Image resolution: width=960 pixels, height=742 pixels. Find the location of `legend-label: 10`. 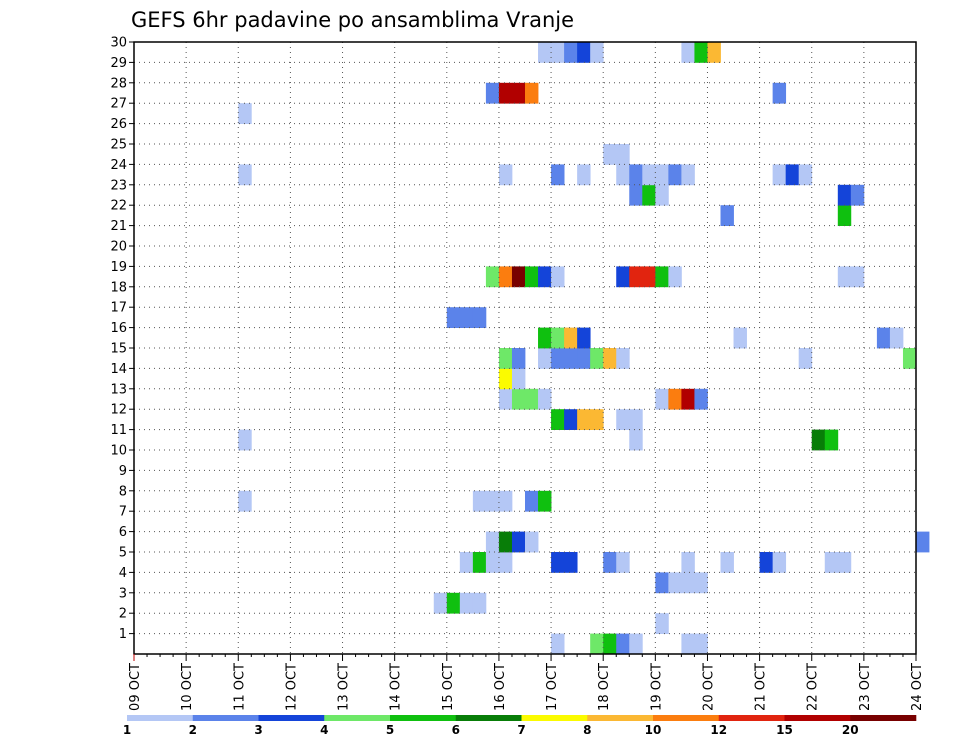

legend-label: 10 is located at coordinates (653, 730).